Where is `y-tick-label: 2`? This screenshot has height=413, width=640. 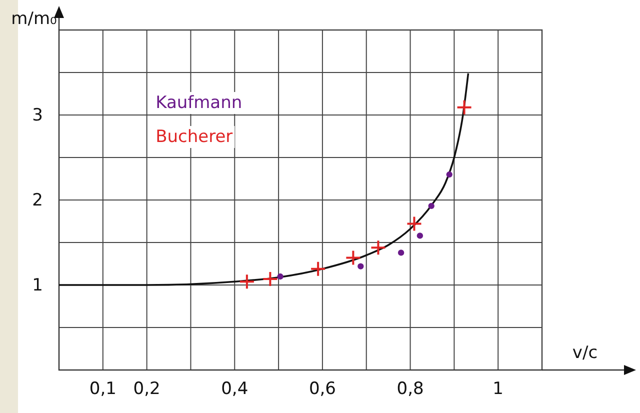 y-tick-label: 2 is located at coordinates (37, 200).